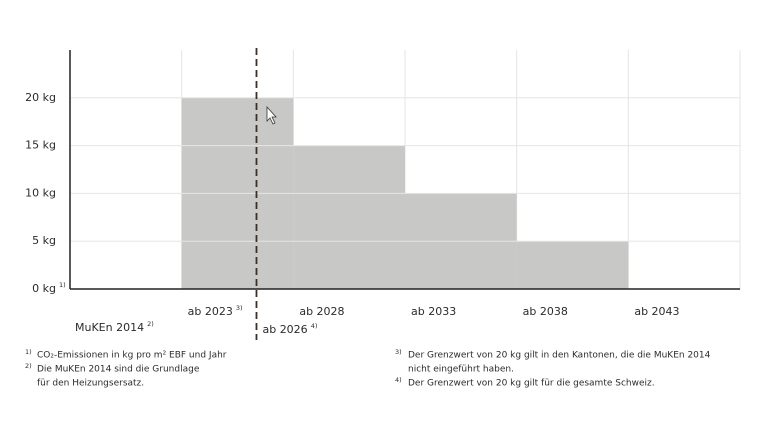 This screenshot has height=440, width=760. Describe the element at coordinates (40, 145) in the screenshot. I see `y-tick-label: 15 kg` at that location.